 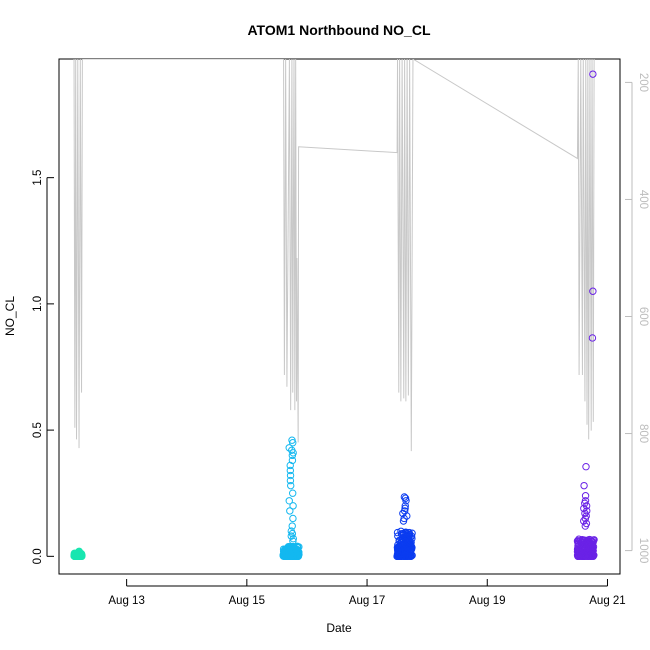 I want to click on secondary-y-tick-label: 200, so click(x=643, y=82).